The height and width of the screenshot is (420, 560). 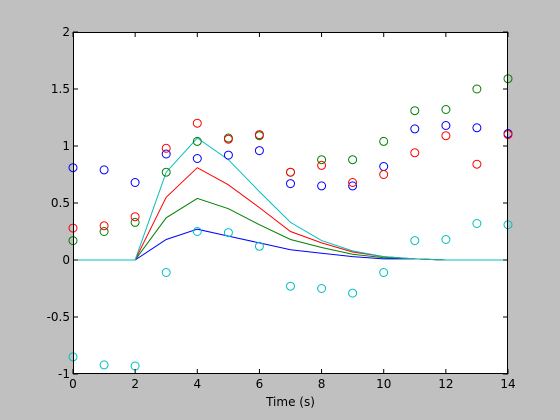 What do you see at coordinates (197, 384) in the screenshot?
I see `x-tick-label: 4` at bounding box center [197, 384].